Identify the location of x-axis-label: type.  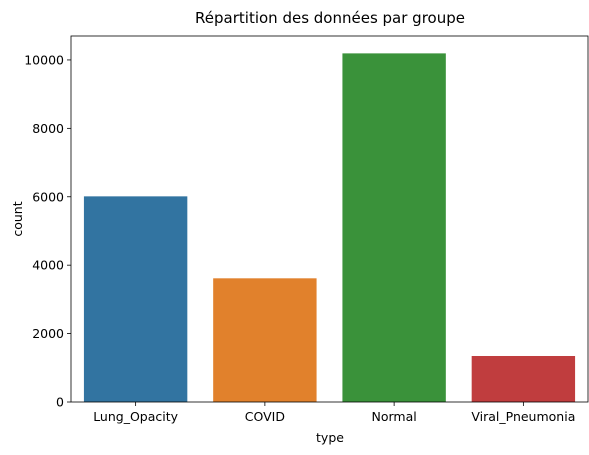
(330, 437).